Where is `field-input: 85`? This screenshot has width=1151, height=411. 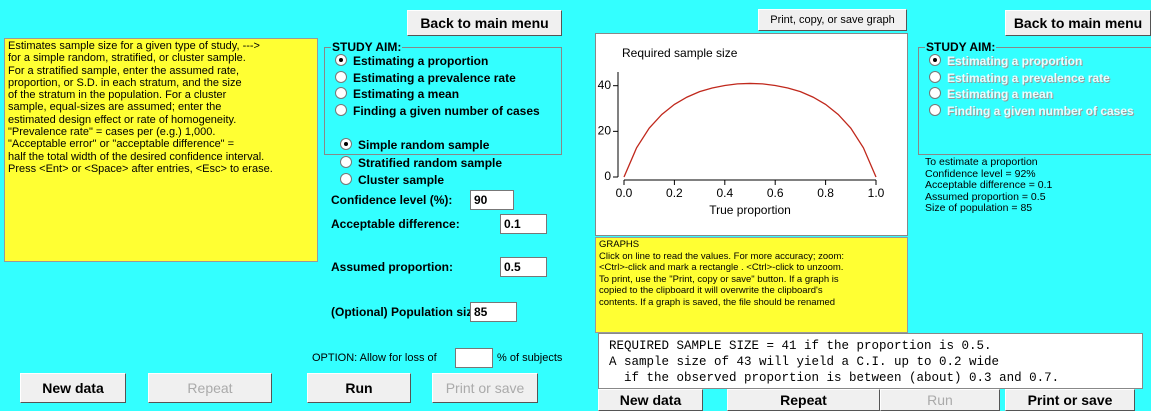 field-input: 85 is located at coordinates (493, 312).